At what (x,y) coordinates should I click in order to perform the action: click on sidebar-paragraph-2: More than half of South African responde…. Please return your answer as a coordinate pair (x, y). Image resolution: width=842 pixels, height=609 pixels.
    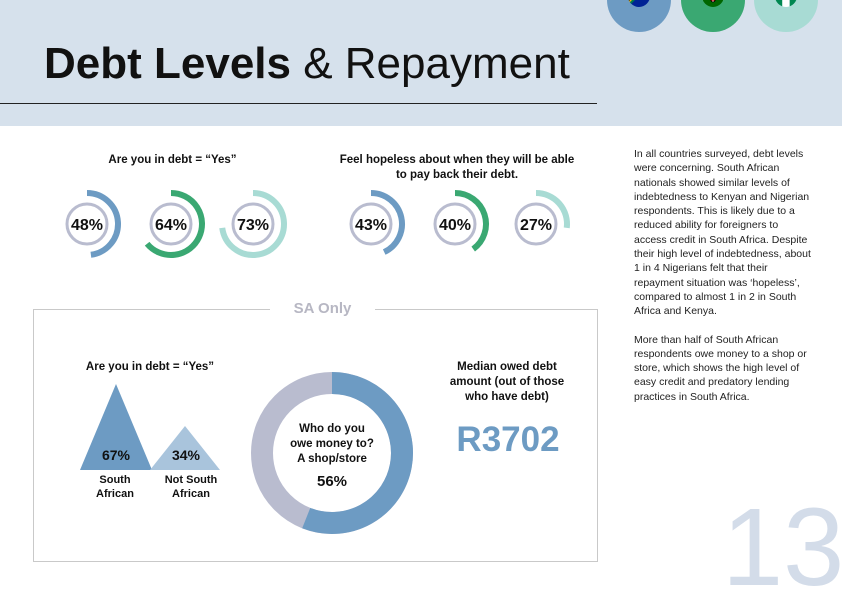
    Looking at the image, I should click on (720, 368).